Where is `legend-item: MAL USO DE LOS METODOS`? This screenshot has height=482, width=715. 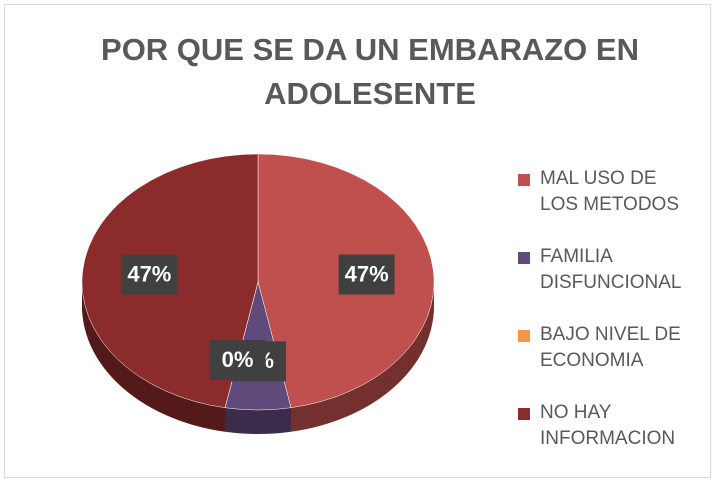 legend-item: MAL USO DE LOS METODOS is located at coordinates (608, 205).